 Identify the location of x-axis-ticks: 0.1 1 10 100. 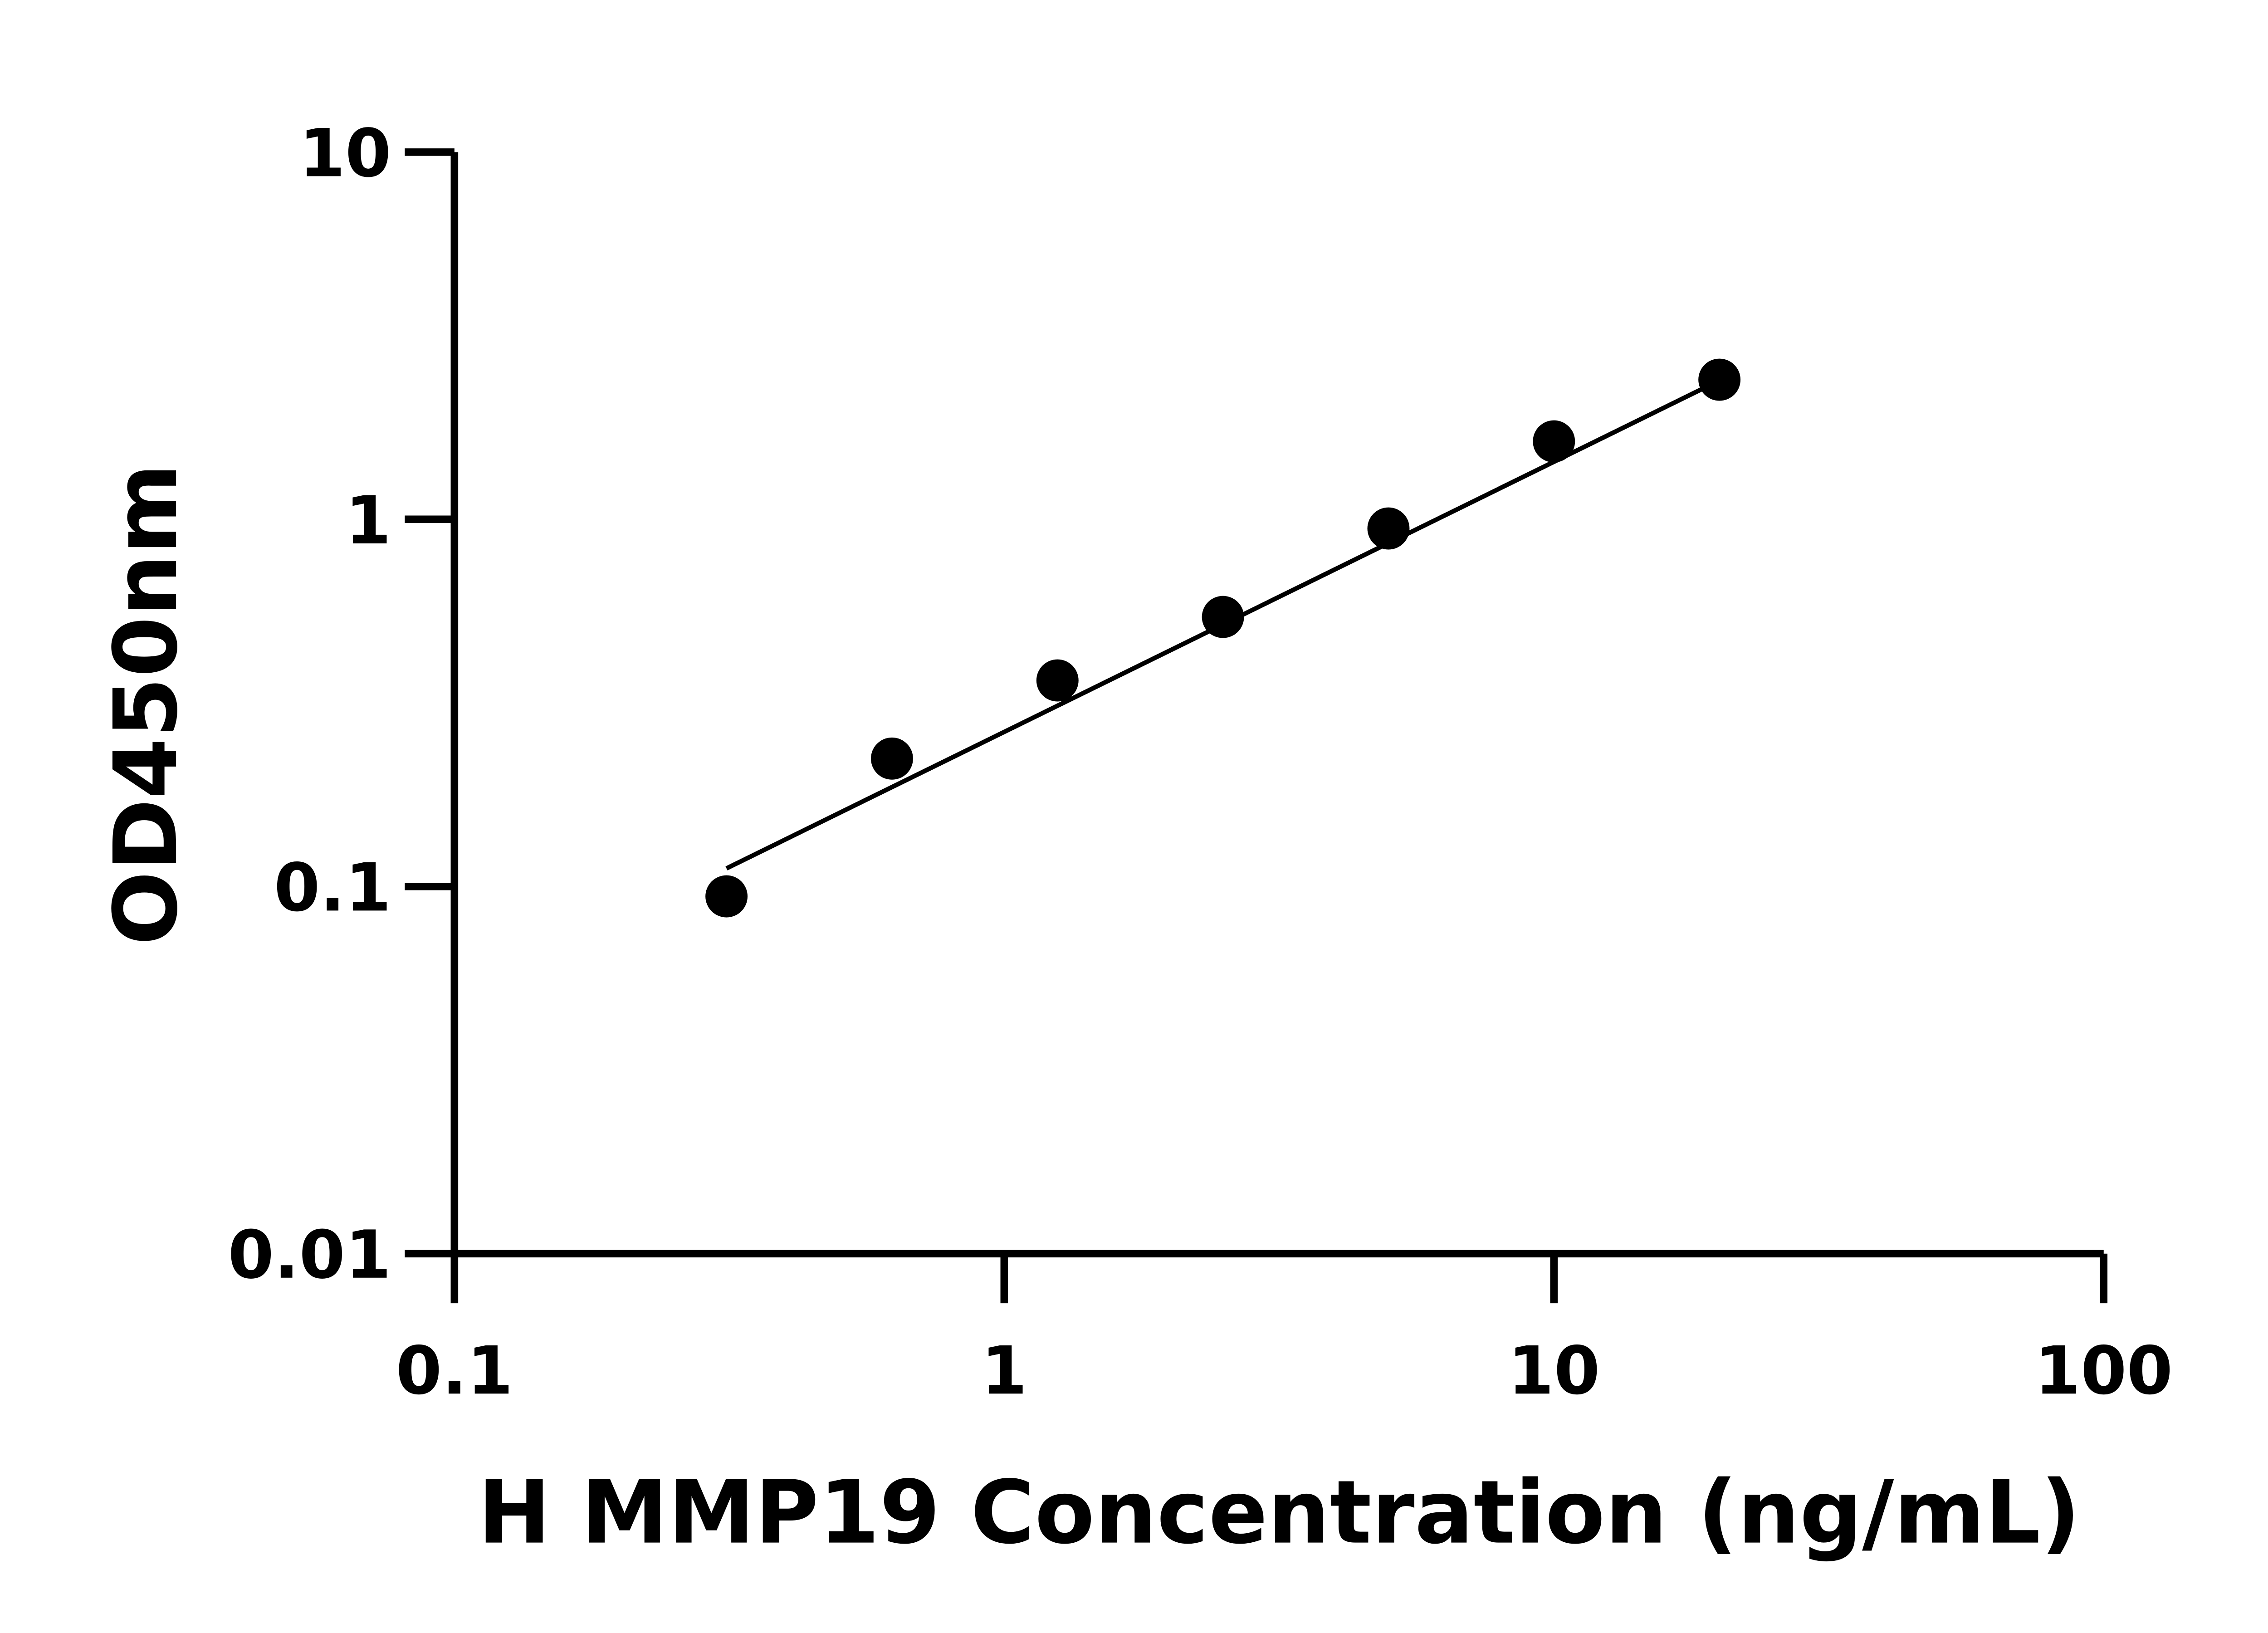
(1284, 1331).